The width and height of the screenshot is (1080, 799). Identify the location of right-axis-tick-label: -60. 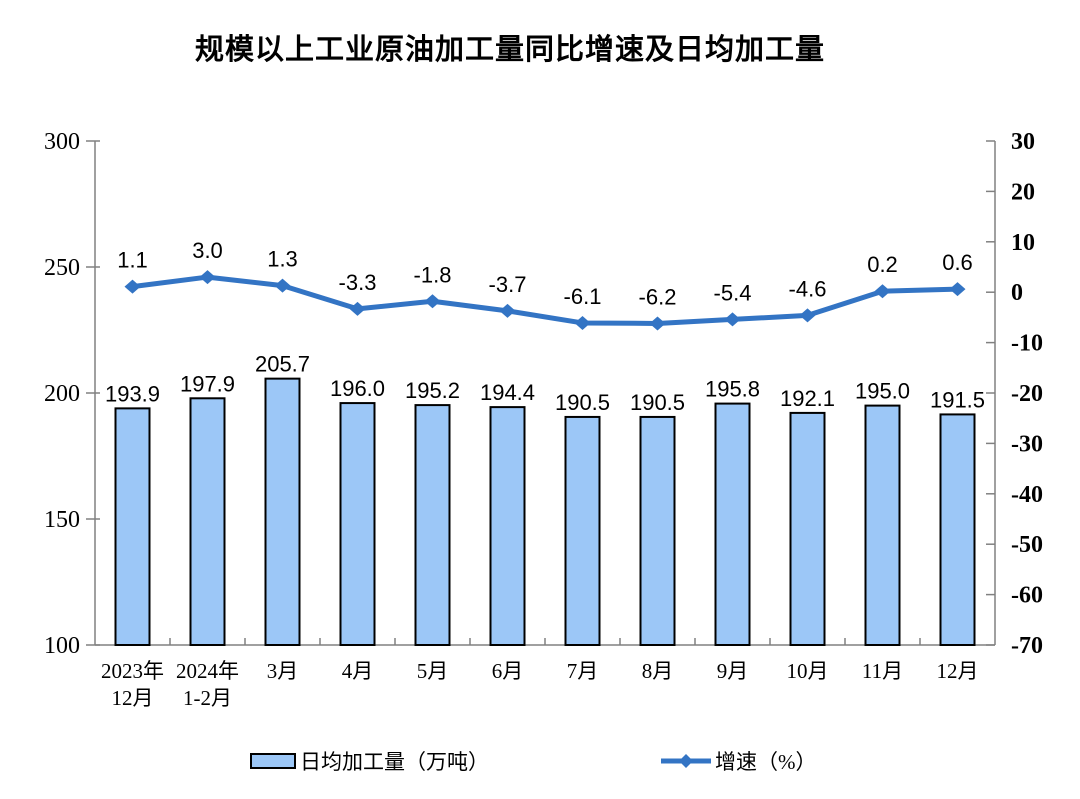
(1027, 596).